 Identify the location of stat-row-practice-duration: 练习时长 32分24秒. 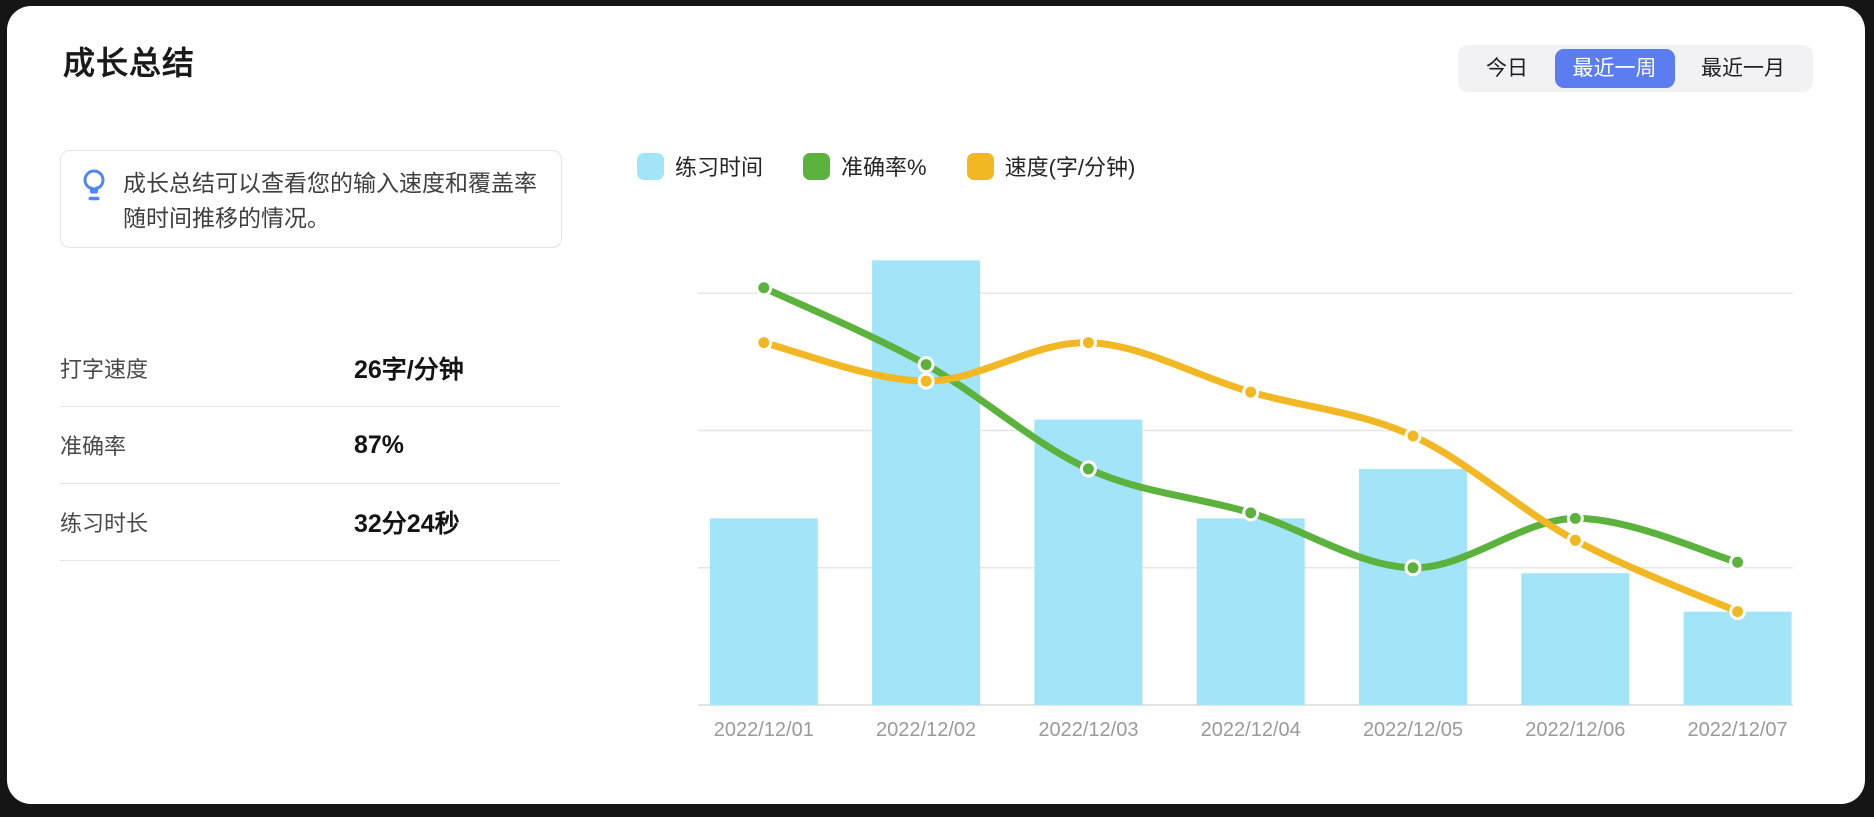
(310, 522).